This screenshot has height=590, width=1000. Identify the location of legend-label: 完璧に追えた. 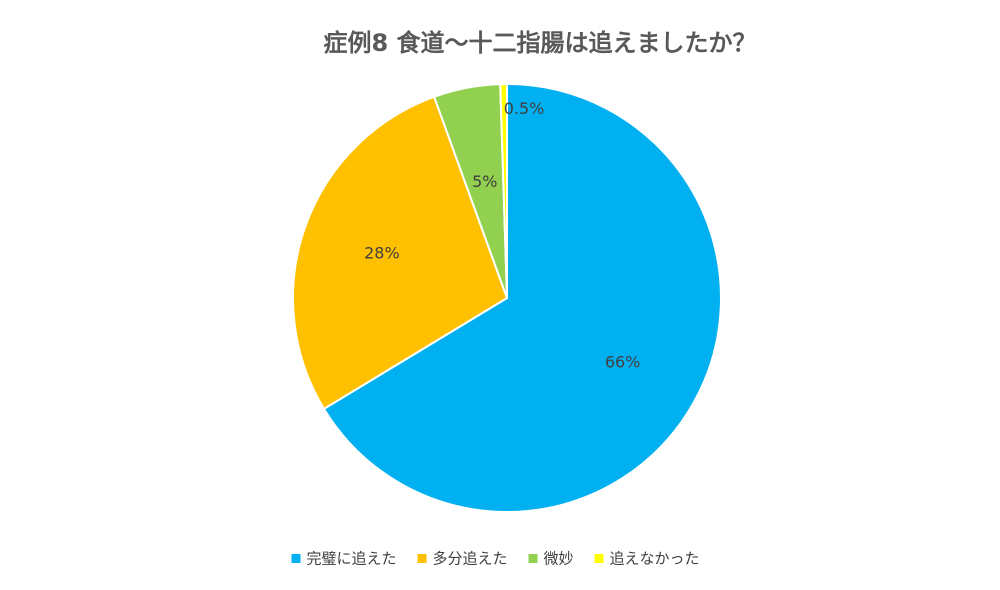
(352, 559).